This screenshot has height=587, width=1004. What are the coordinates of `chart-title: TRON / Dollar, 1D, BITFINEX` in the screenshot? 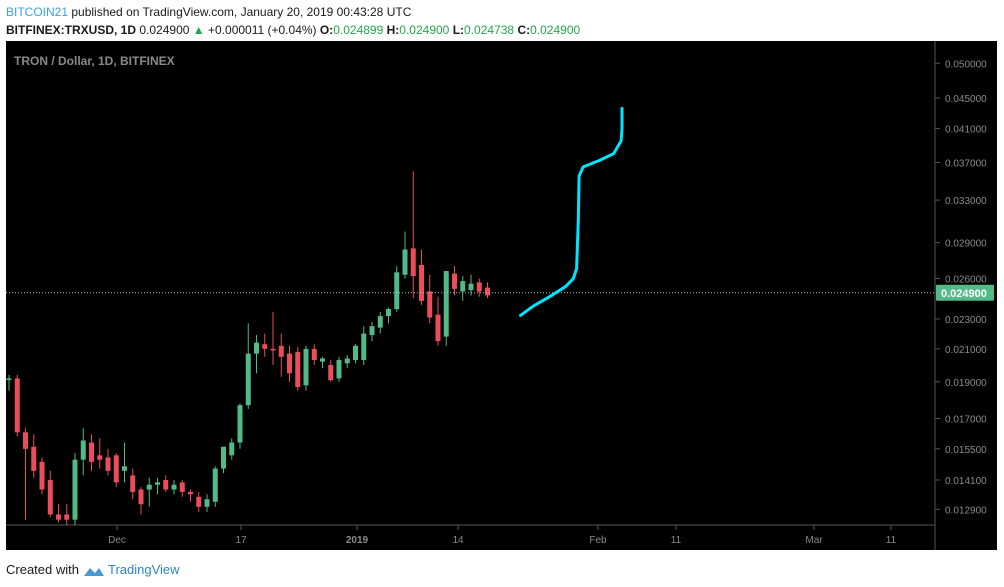 It's located at (94, 61).